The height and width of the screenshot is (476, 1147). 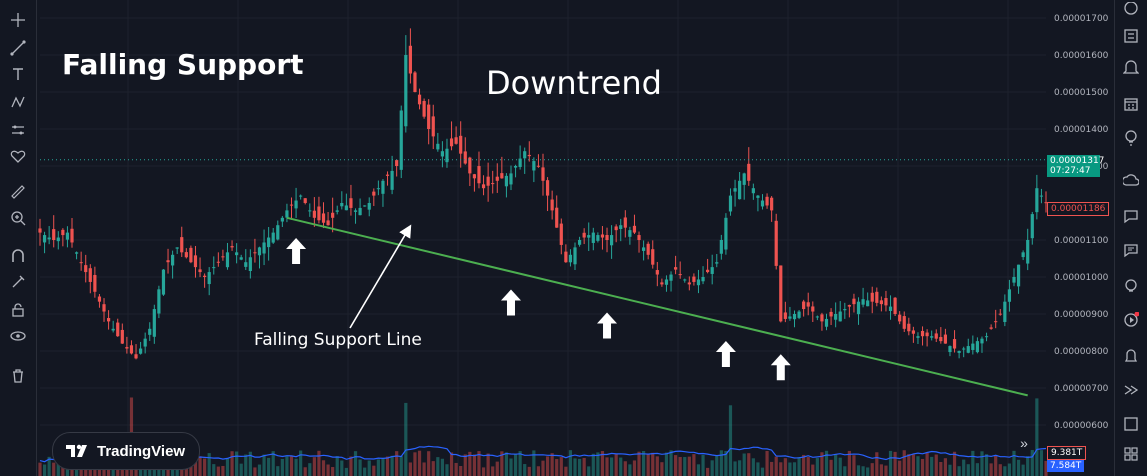 I want to click on messages-icon, so click(x=1131, y=250).